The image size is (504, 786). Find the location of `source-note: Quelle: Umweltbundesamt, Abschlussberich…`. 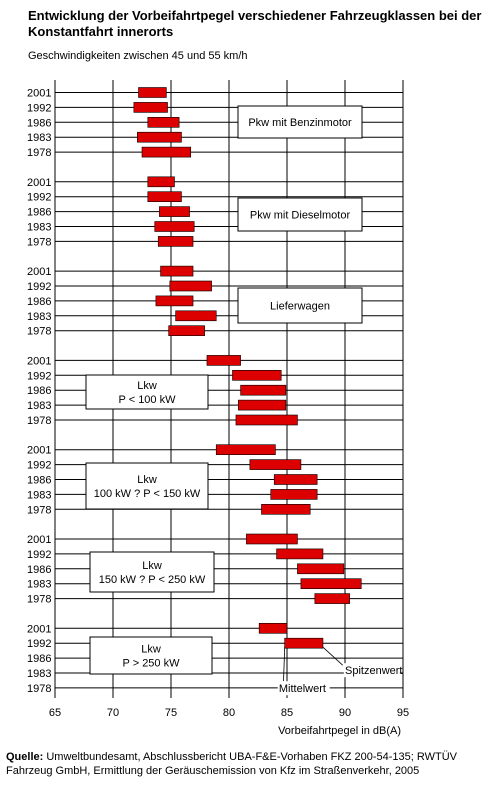

source-note: Quelle: Umweltbundesamt, Abschlussberich… is located at coordinates (253, 764).